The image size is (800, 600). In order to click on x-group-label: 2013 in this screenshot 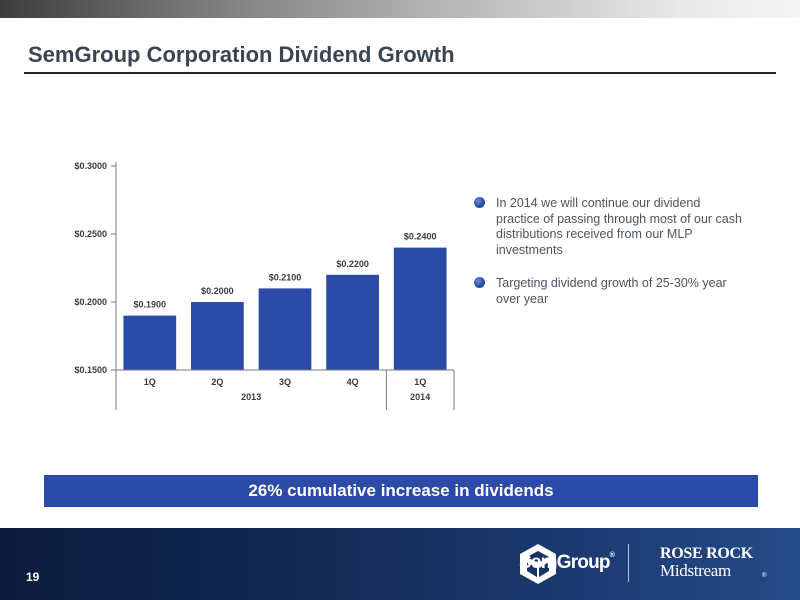, I will do `click(251, 397)`.